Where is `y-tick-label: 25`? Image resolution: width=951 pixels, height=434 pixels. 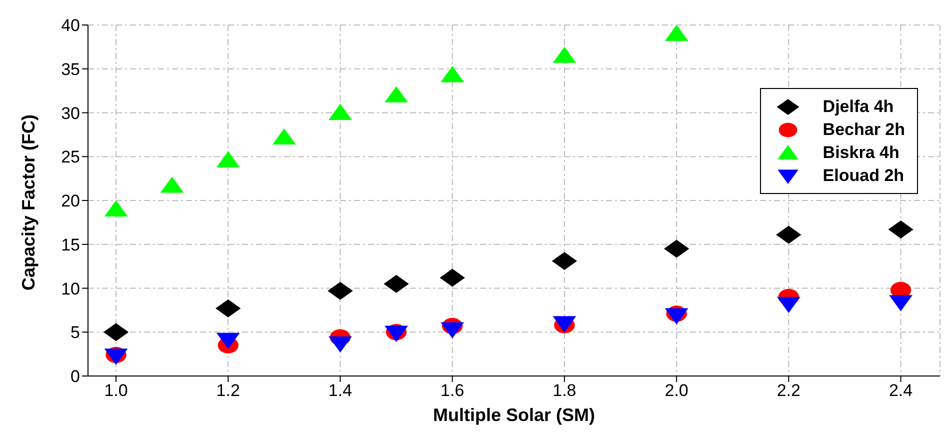 y-tick-label: 25 is located at coordinates (70, 157).